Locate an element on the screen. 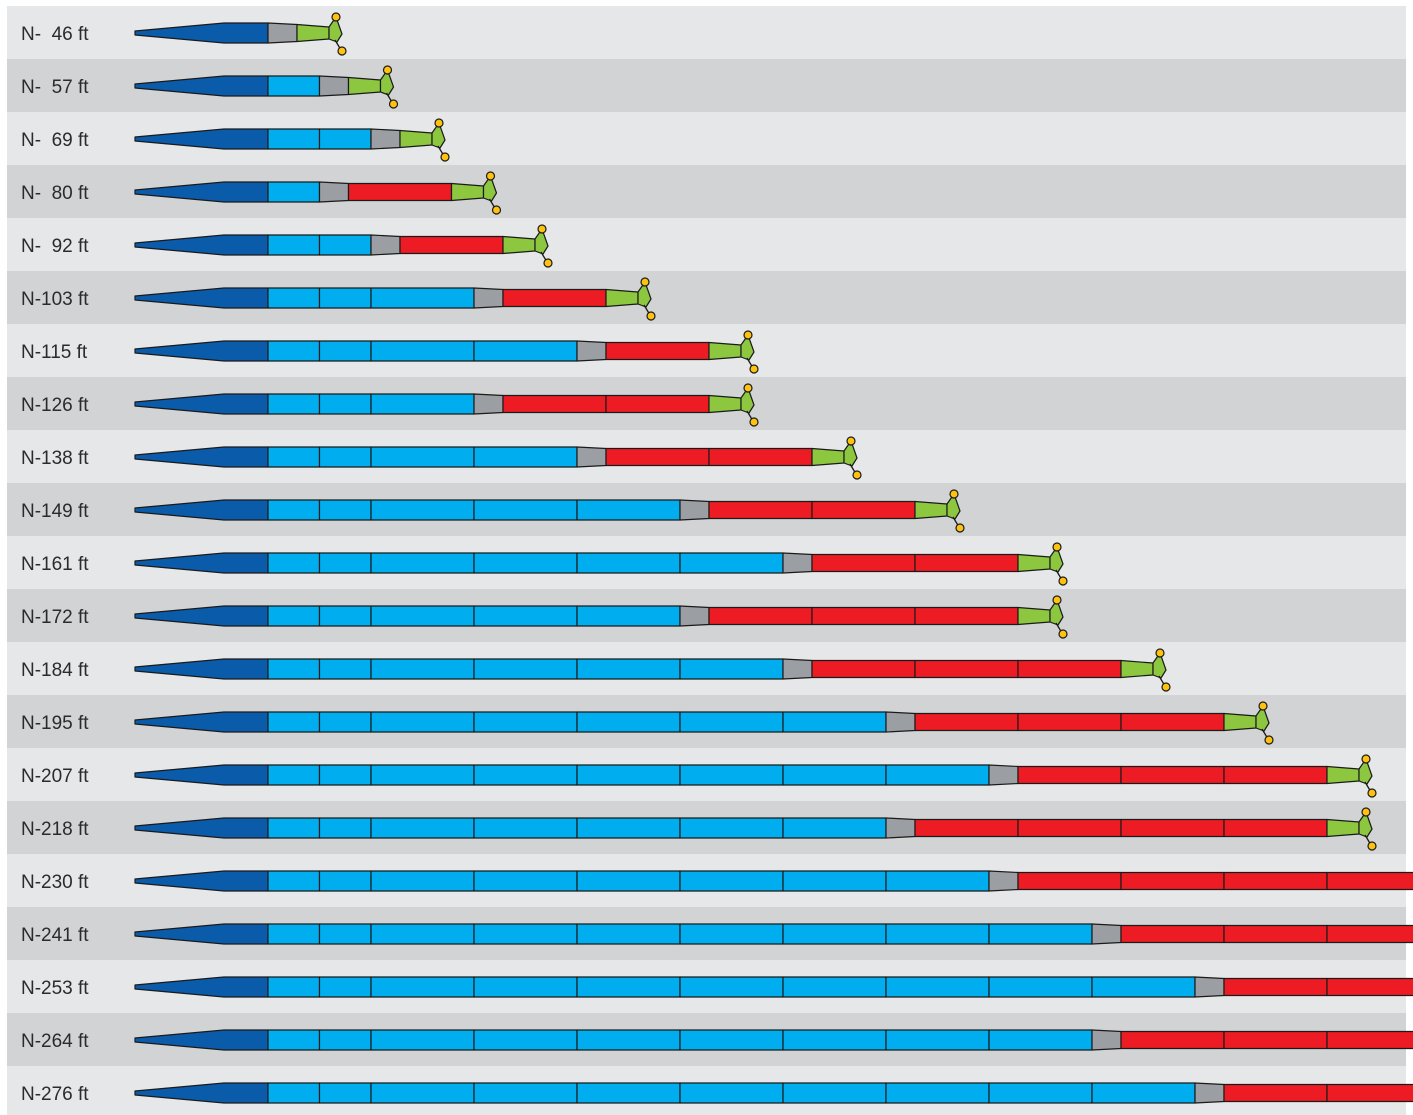  boom-row: N-149 ft is located at coordinates (706, 509).